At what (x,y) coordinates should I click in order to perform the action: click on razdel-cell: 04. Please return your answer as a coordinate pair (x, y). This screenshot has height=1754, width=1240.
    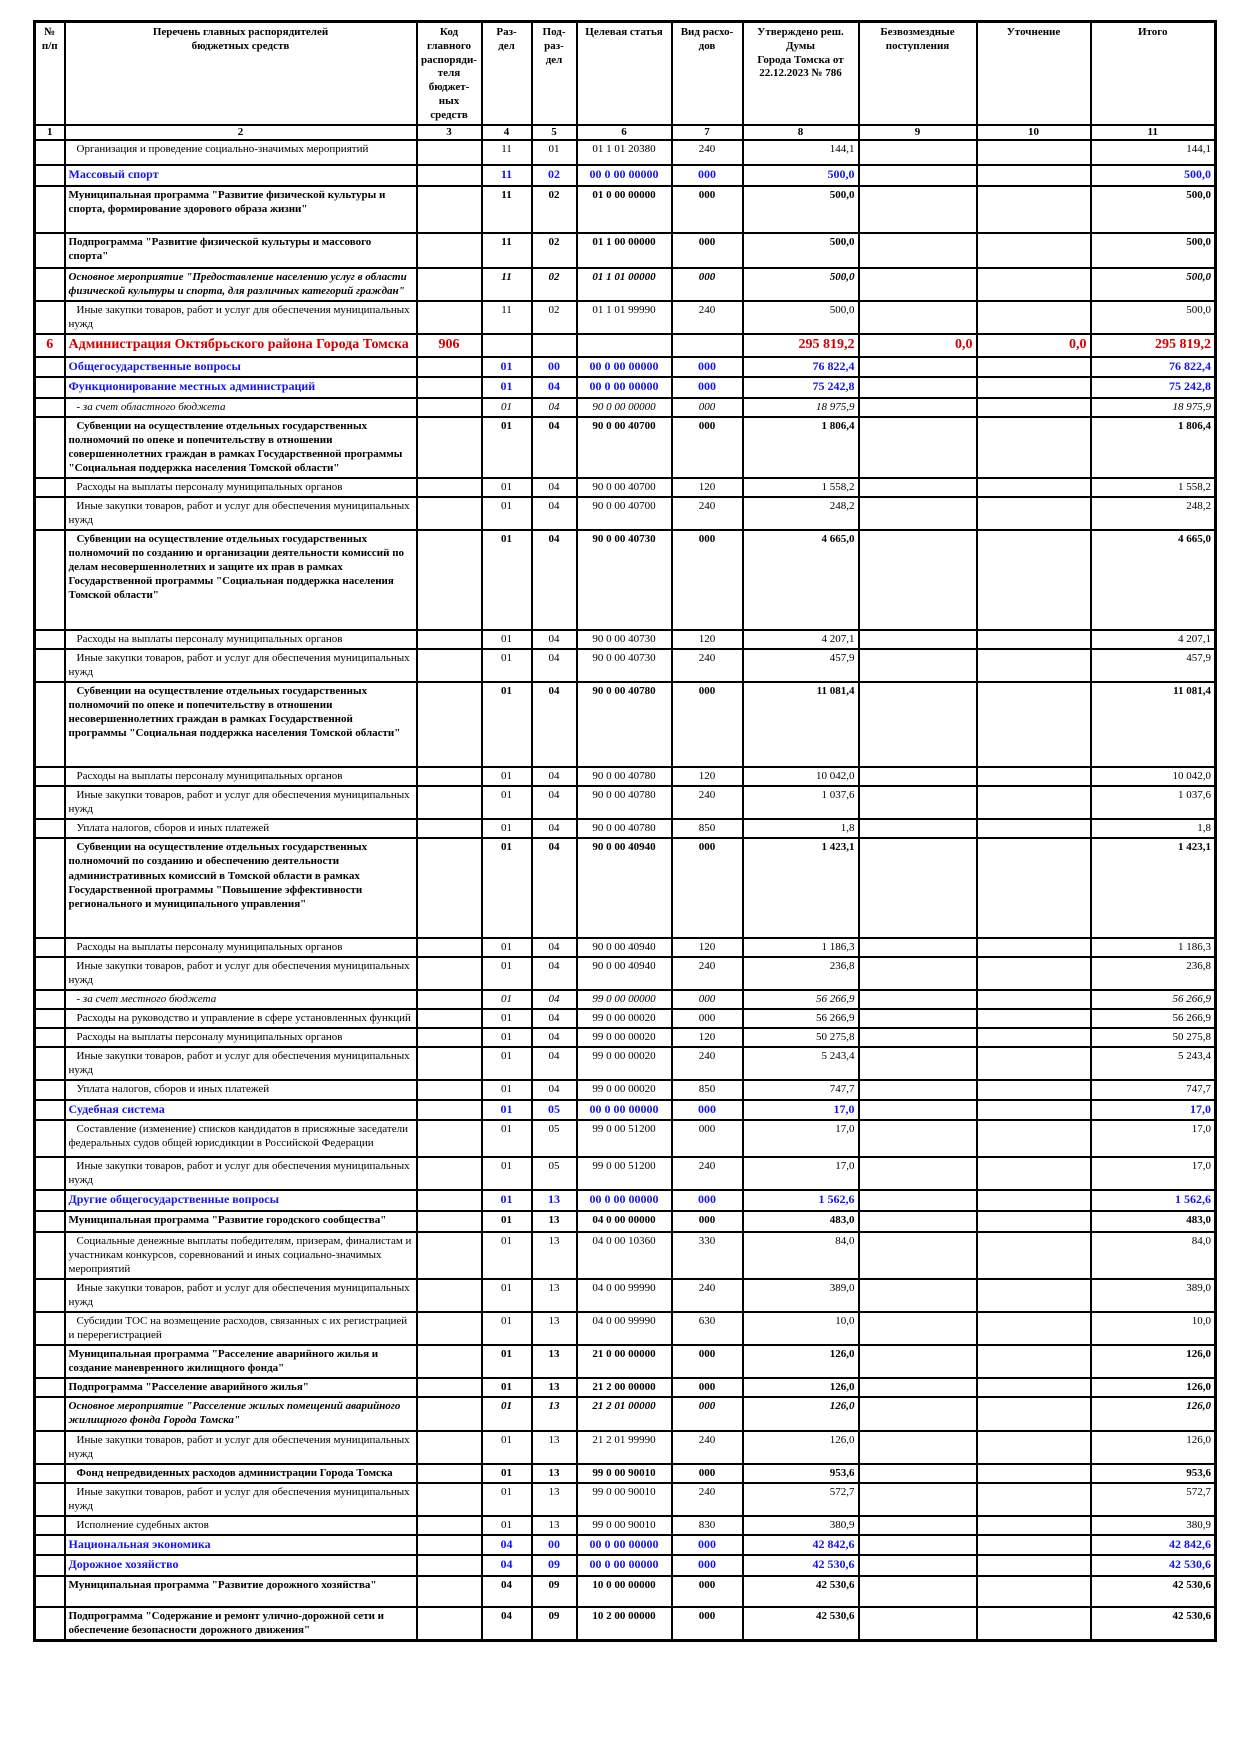
    Looking at the image, I should click on (506, 1545).